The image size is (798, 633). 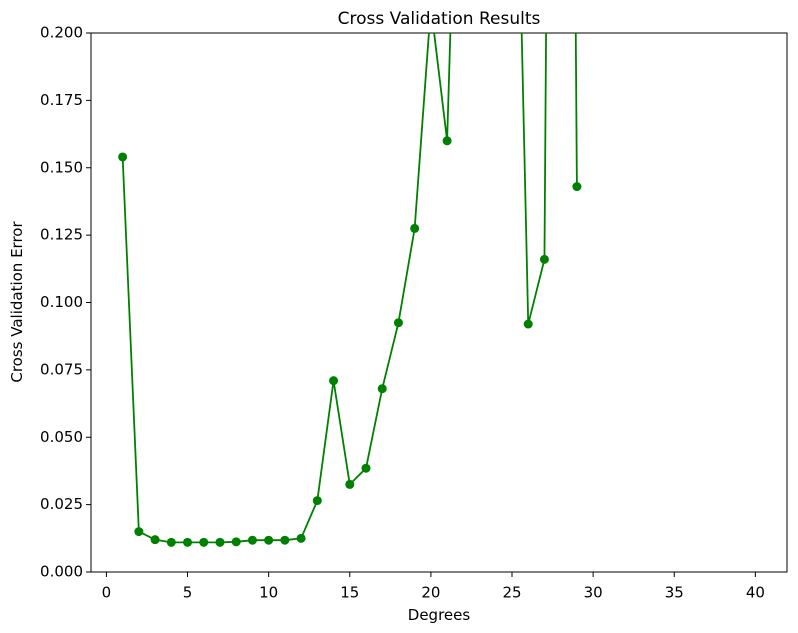 I want to click on y-tick-label: 0.200, so click(x=61, y=33).